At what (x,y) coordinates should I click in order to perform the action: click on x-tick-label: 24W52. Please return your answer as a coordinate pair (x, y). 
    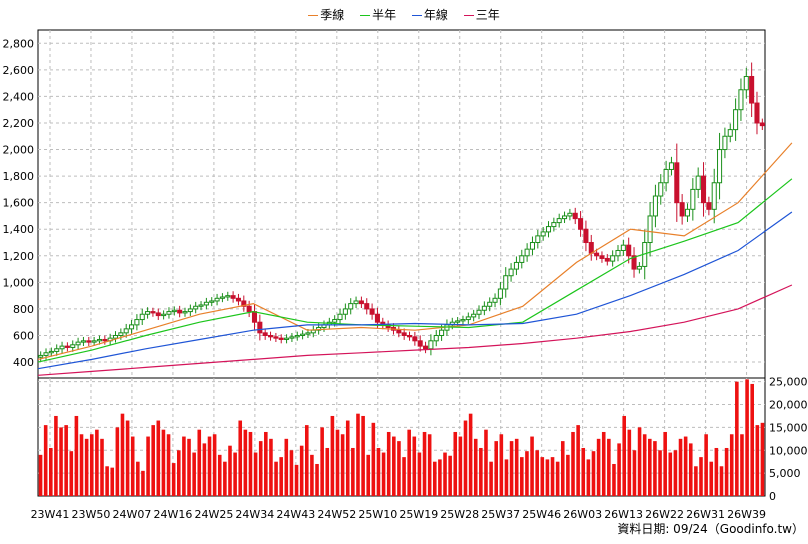
    Looking at the image, I should click on (336, 514).